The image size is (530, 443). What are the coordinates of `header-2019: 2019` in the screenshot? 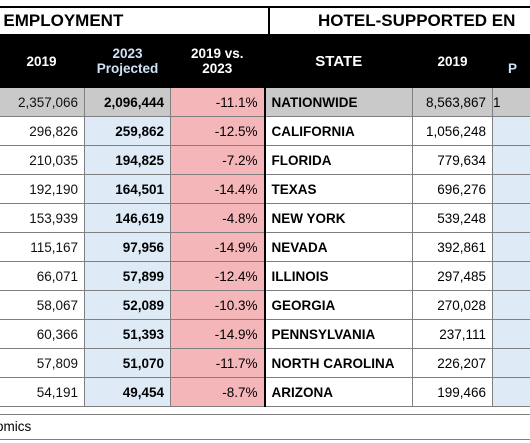 It's located at (42, 61).